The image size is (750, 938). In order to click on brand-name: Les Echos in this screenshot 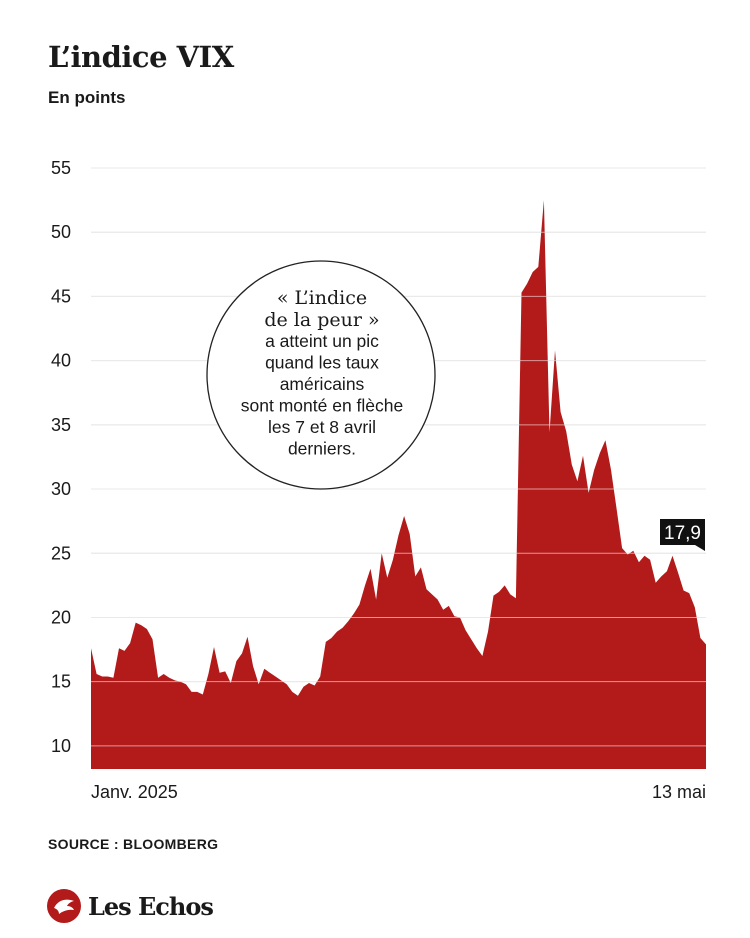, I will do `click(151, 906)`.